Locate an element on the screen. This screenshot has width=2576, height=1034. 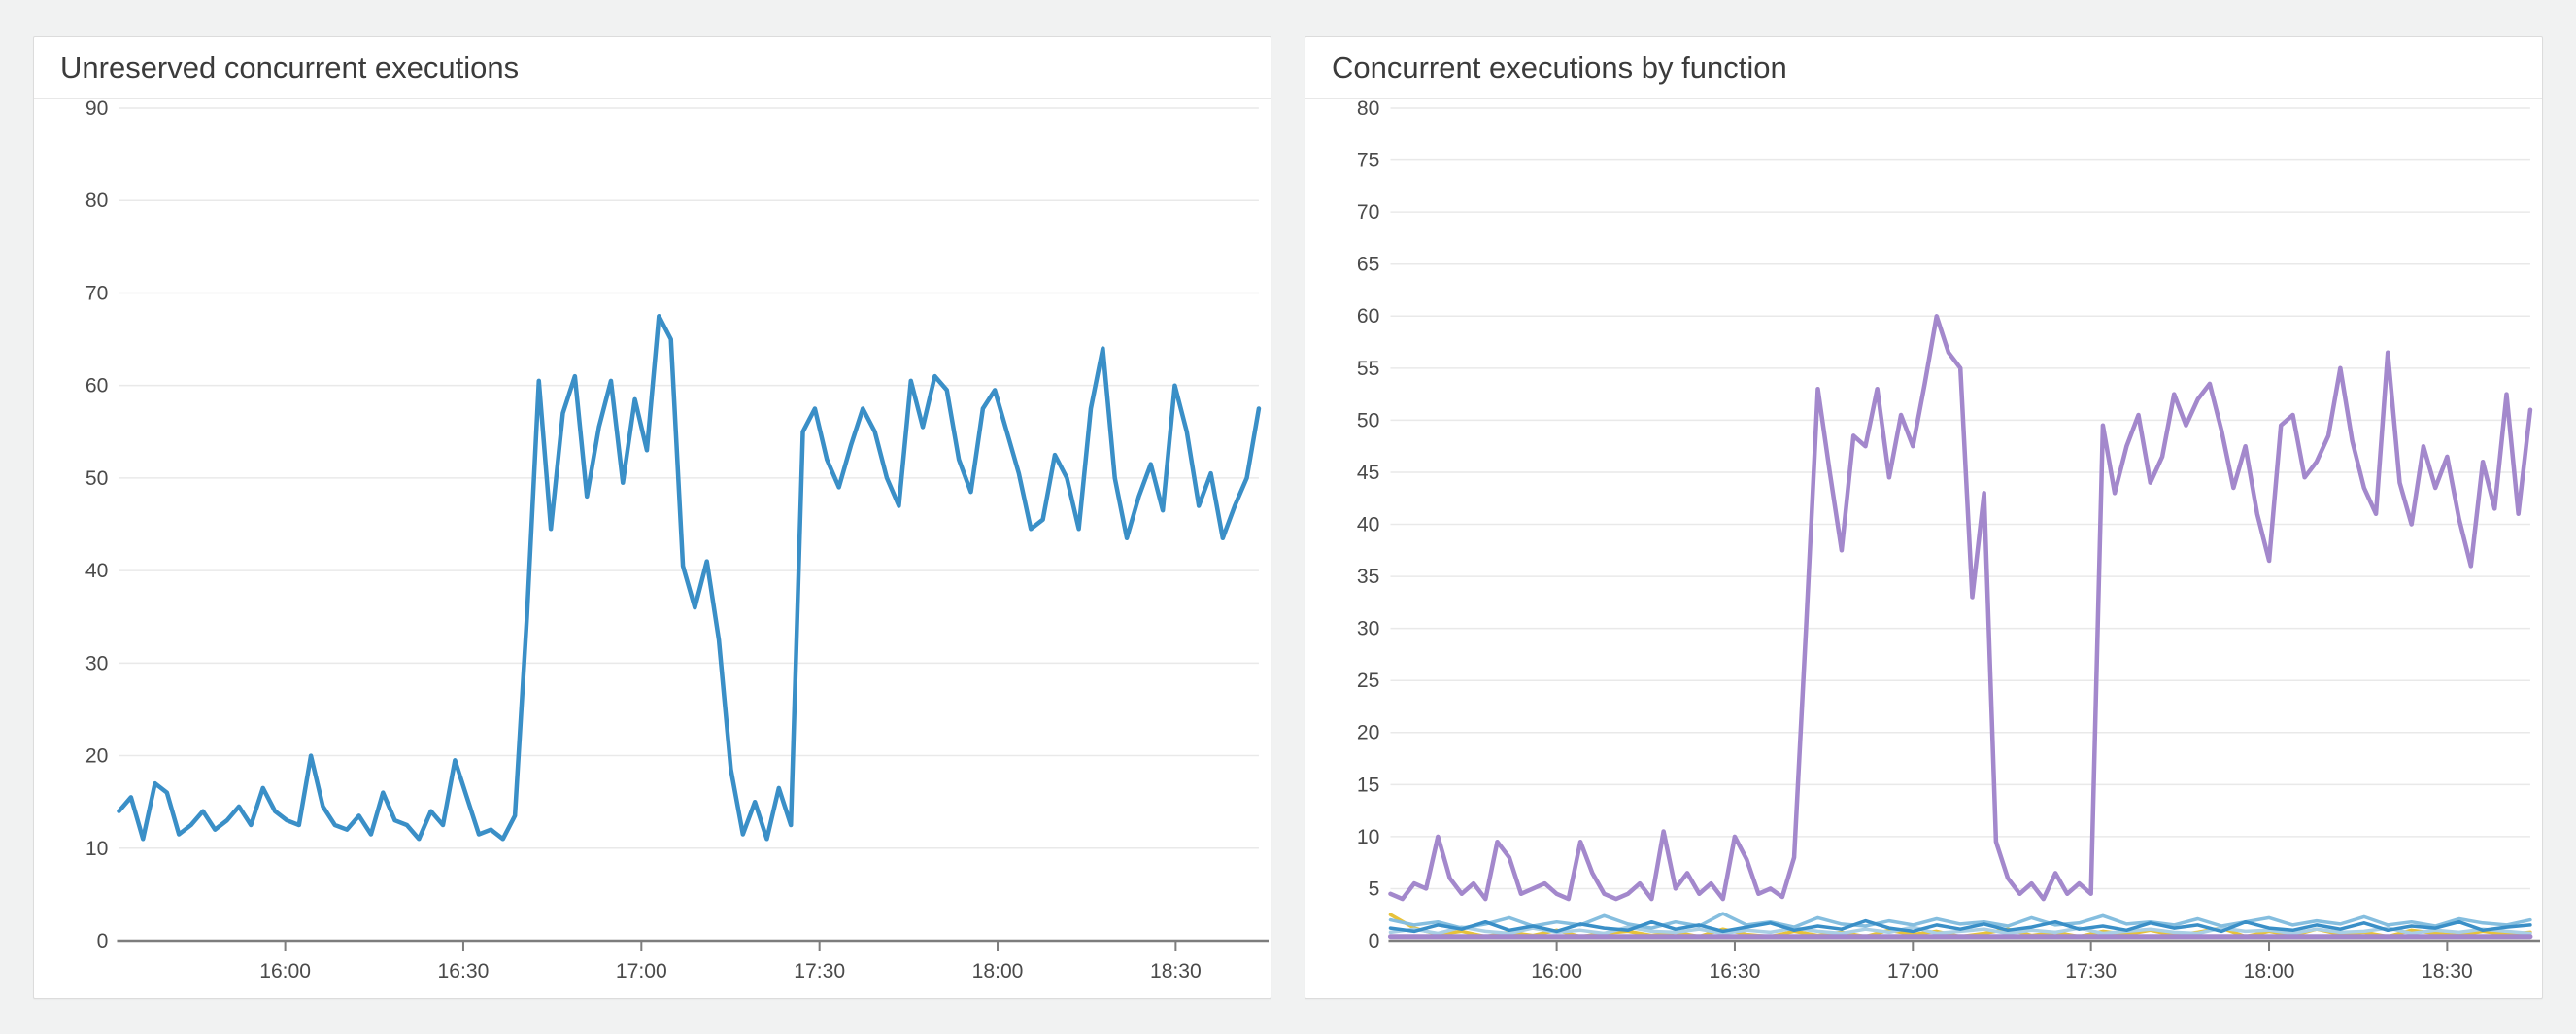
svg-text: 35 is located at coordinates (1368, 577).